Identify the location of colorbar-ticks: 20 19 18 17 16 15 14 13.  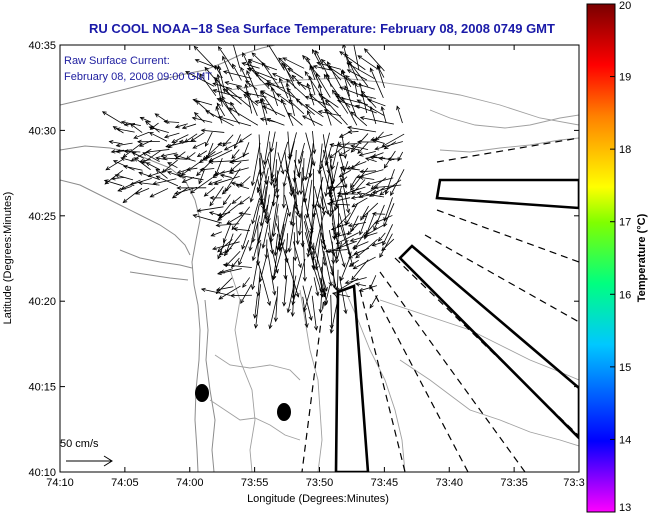
(620, 257).